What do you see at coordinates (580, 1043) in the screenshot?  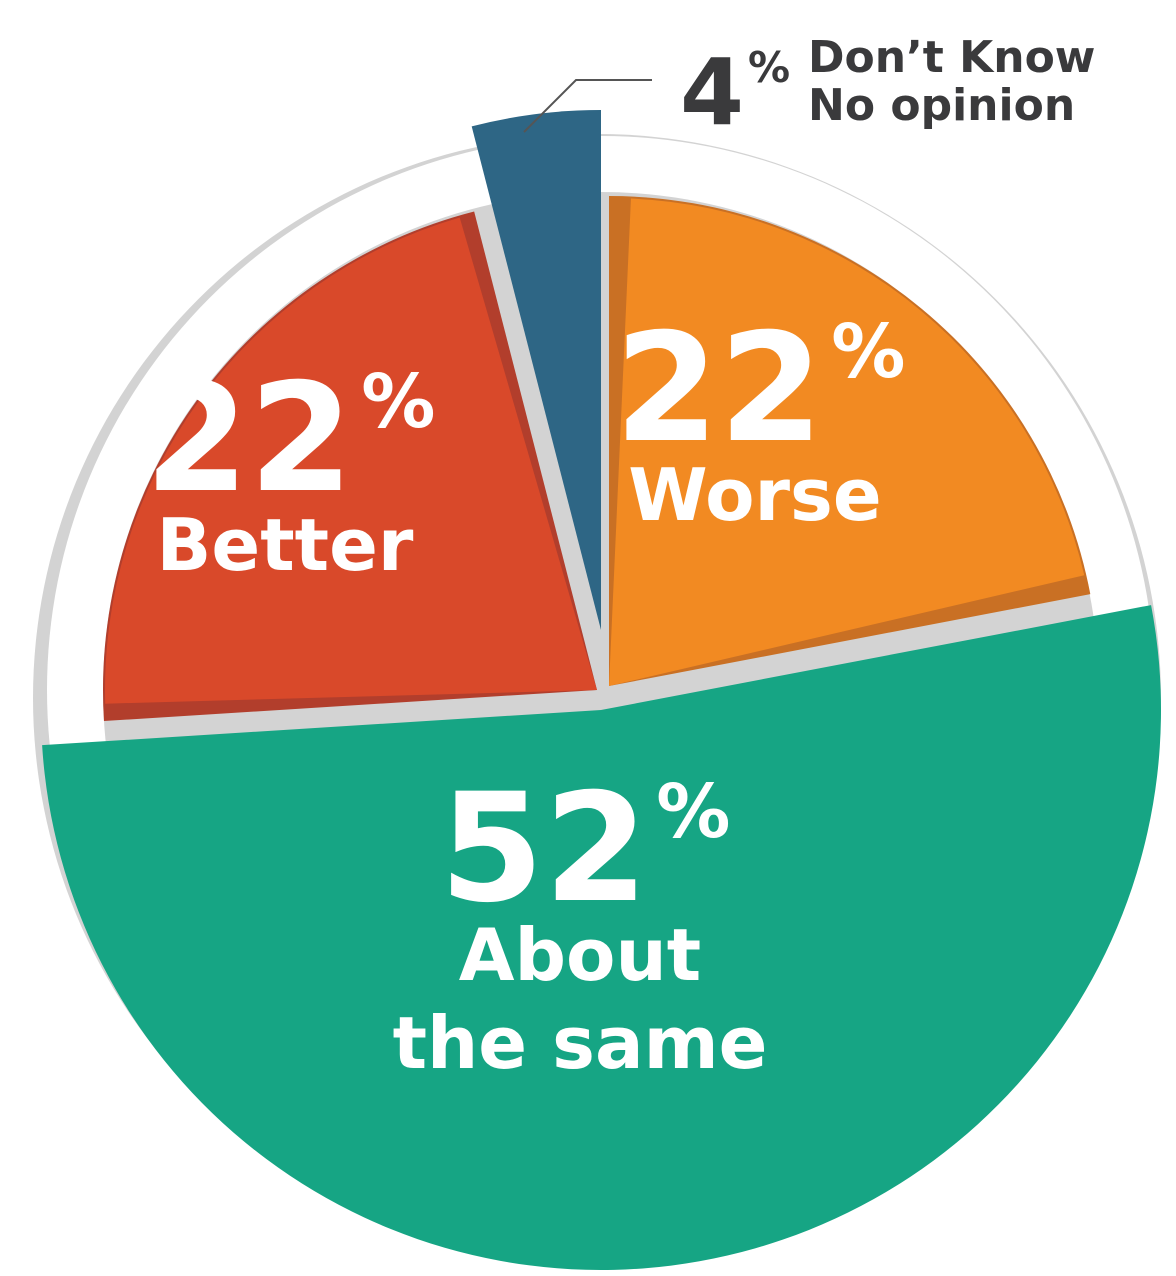 I see `slice-about-category-label: the same` at bounding box center [580, 1043].